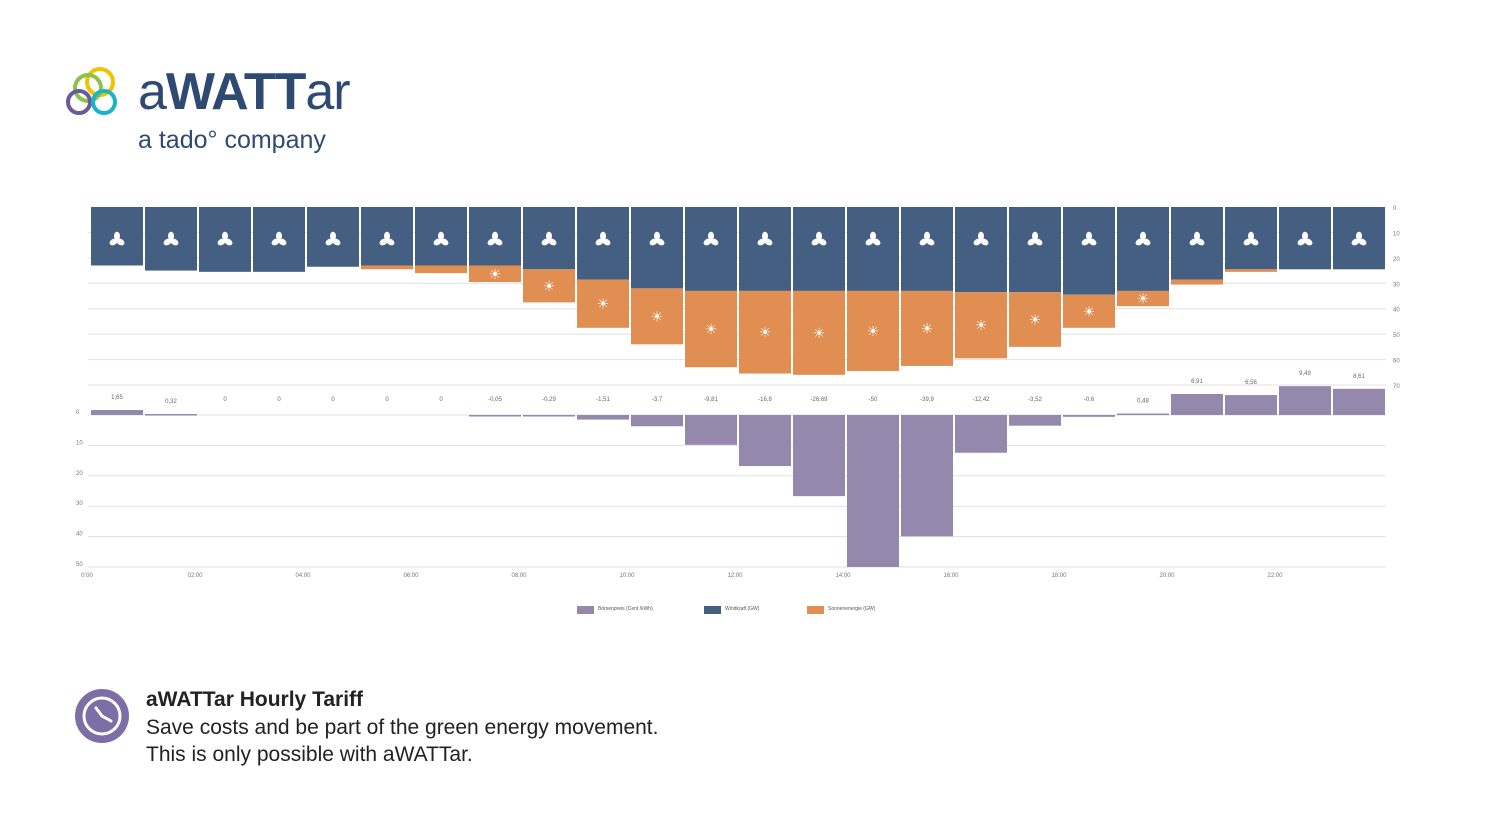 The height and width of the screenshot is (837, 1488). Describe the element at coordinates (79, 474) in the screenshot. I see `lower-tick-label: 20` at that location.